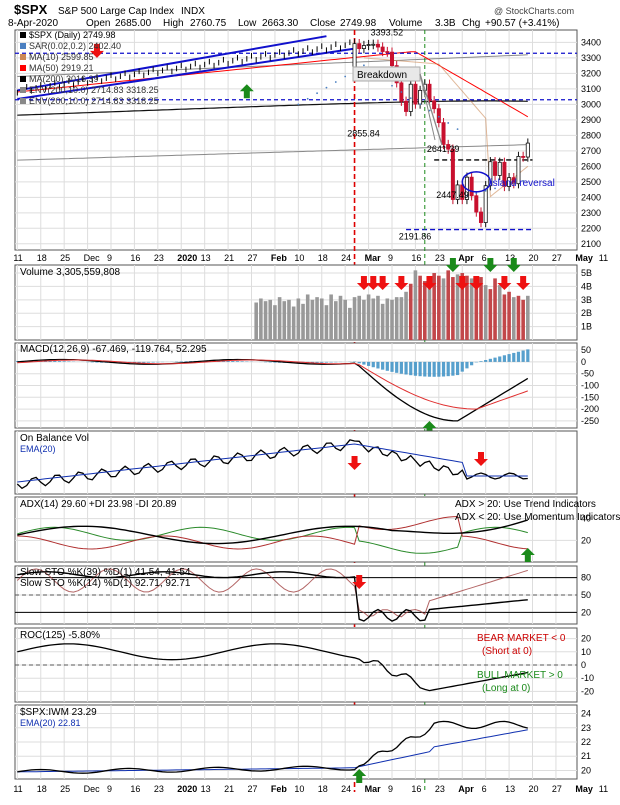  I want to click on y-tick-label: -200, so click(590, 409).